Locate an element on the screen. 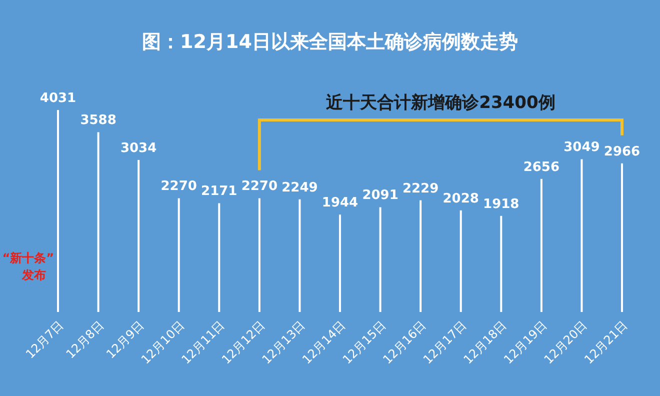 This screenshot has width=660, height=396. annotation: 近十天合计新增确诊23400例 is located at coordinates (440, 103).